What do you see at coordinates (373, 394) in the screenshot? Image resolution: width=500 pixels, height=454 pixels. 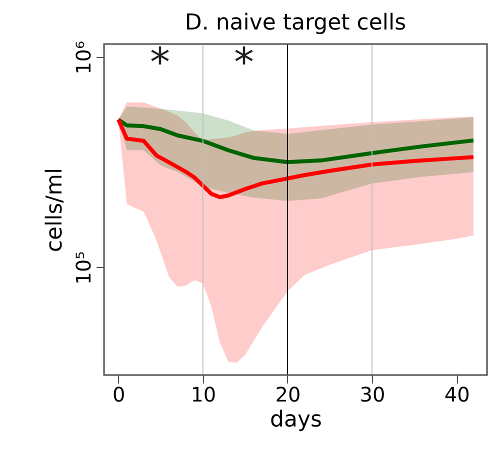 I see `x-tick-label: 30` at bounding box center [373, 394].